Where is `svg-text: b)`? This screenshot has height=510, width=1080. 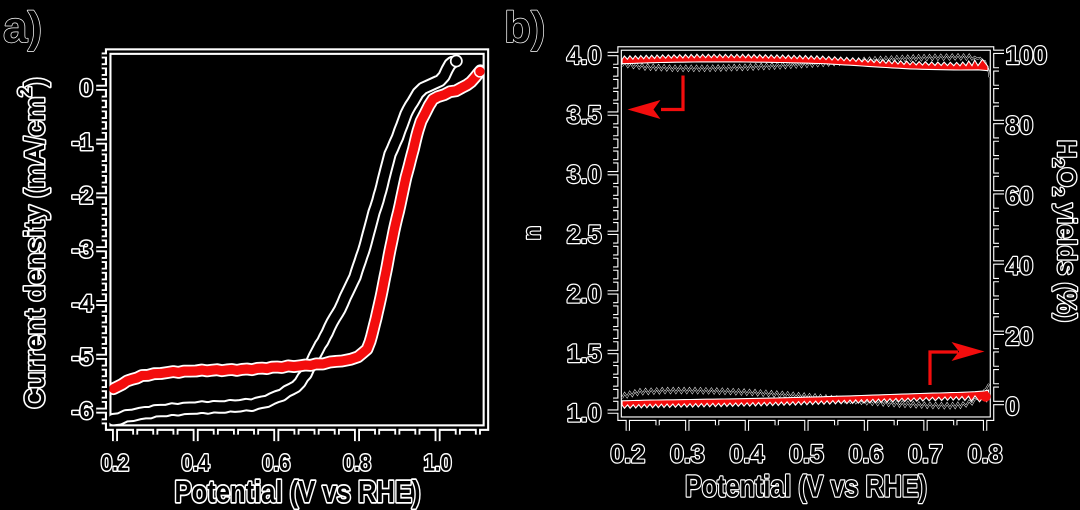
svg-text: b) is located at coordinates (525, 27).